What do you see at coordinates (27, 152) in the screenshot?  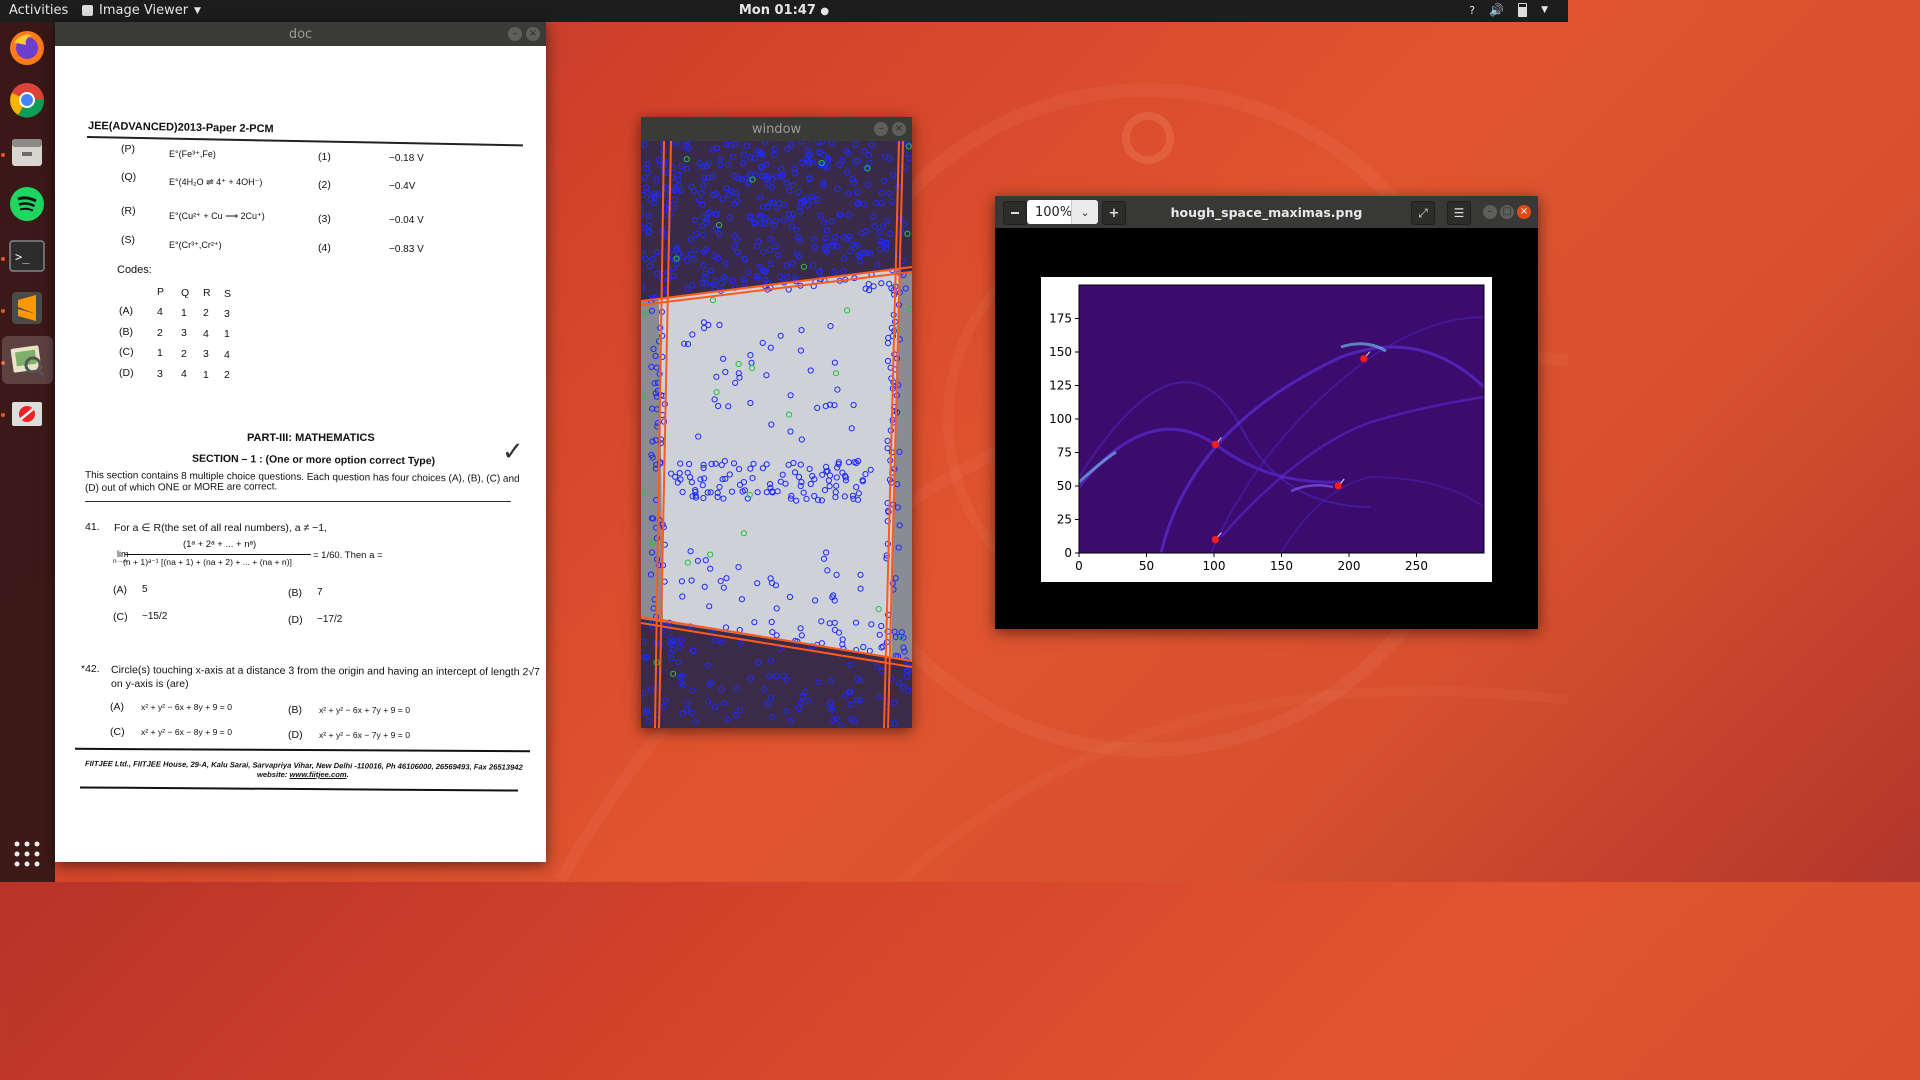 I see `dock-item-files` at bounding box center [27, 152].